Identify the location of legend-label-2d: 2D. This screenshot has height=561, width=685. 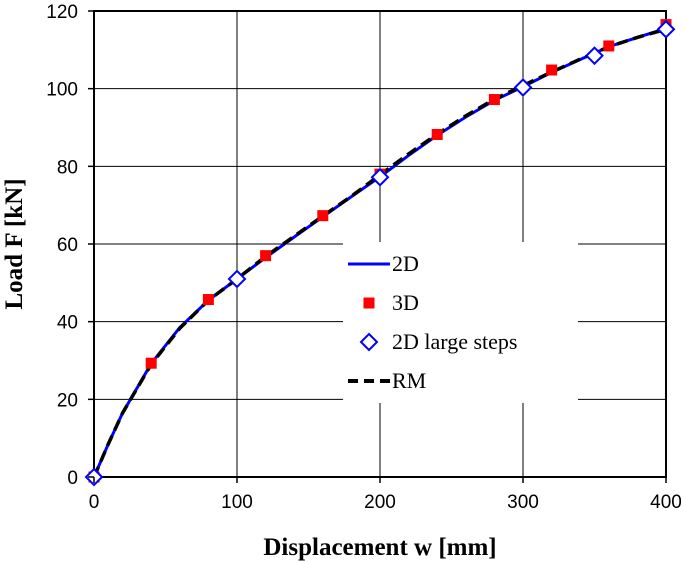
(405, 263).